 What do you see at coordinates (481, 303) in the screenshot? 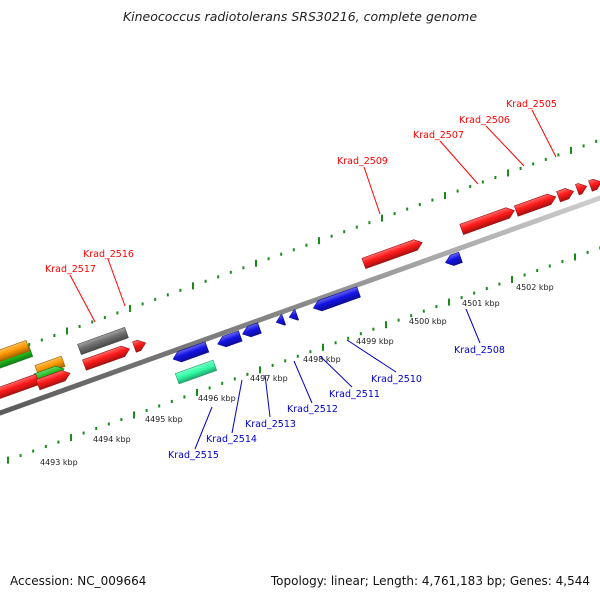
I see `scale-tick-label: 4501 kbp` at bounding box center [481, 303].